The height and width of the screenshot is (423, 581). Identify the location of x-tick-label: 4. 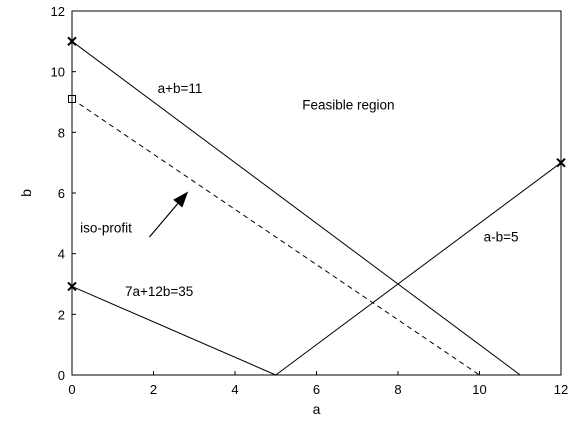
(234, 389).